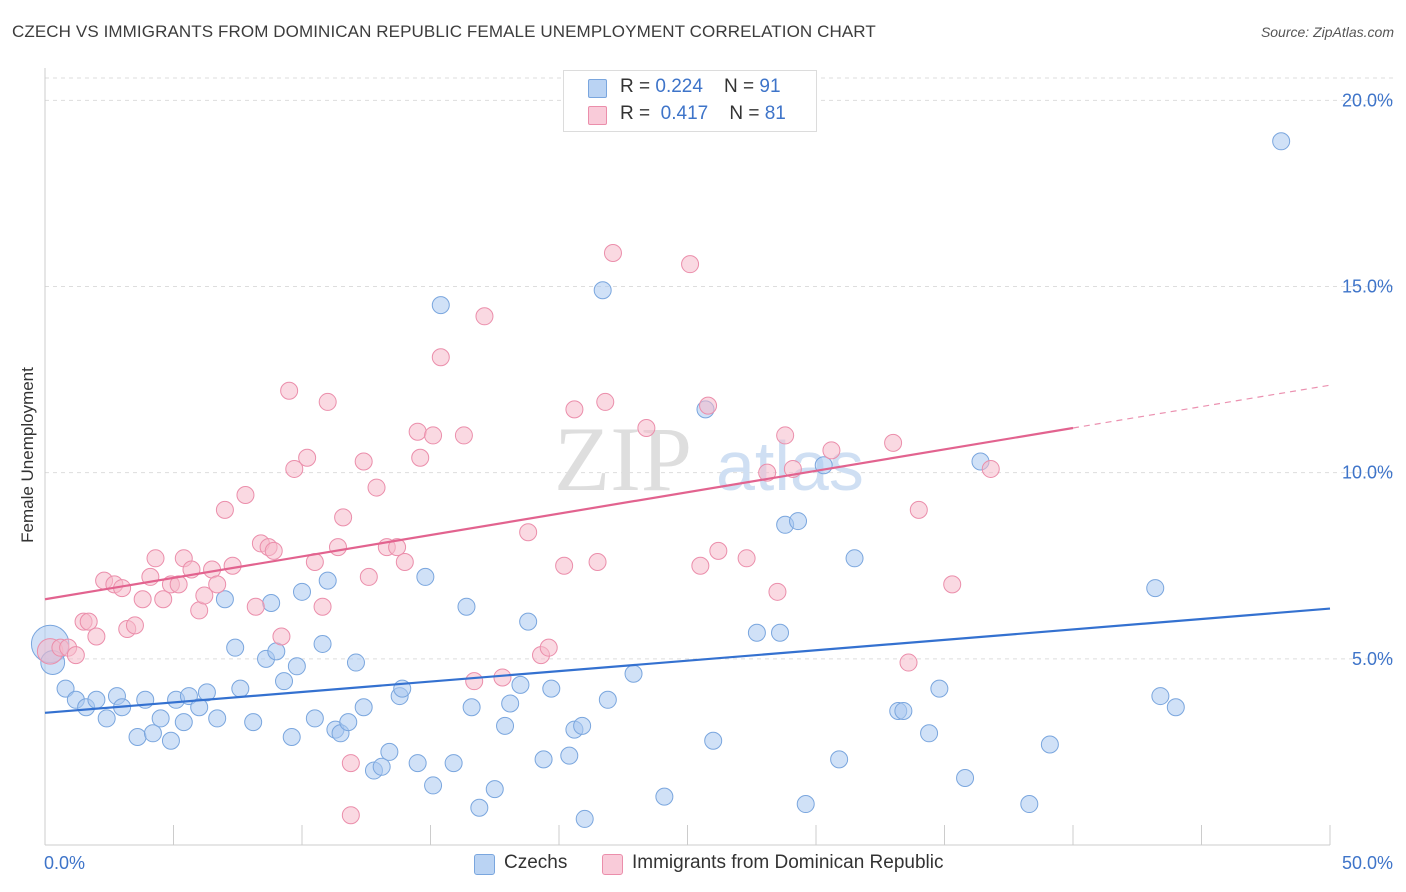 The height and width of the screenshot is (892, 1406). What do you see at coordinates (536, 862) in the screenshot?
I see `legend-label-czechs: Czechs` at bounding box center [536, 862].